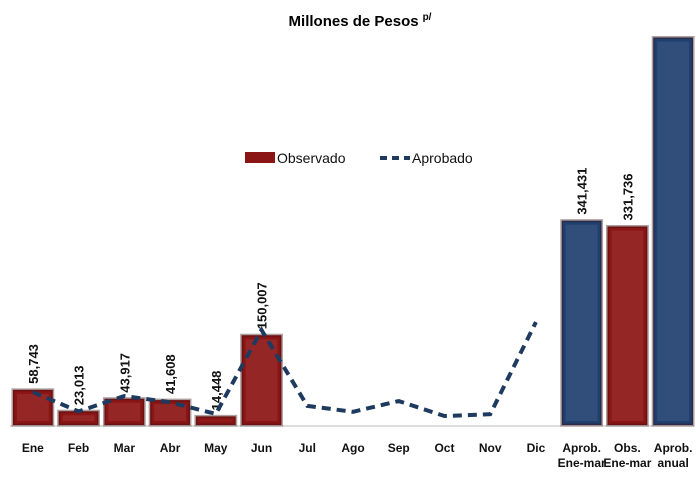 This screenshot has height=478, width=696. Describe the element at coordinates (442, 158) in the screenshot. I see `legend-label: Aprobado` at that location.